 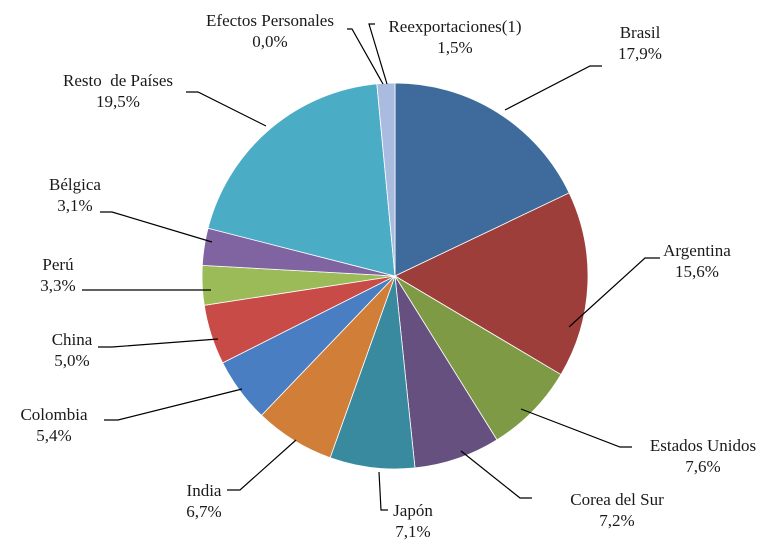 I want to click on slice-value-efectos-personales: 0,0%, so click(x=269, y=41).